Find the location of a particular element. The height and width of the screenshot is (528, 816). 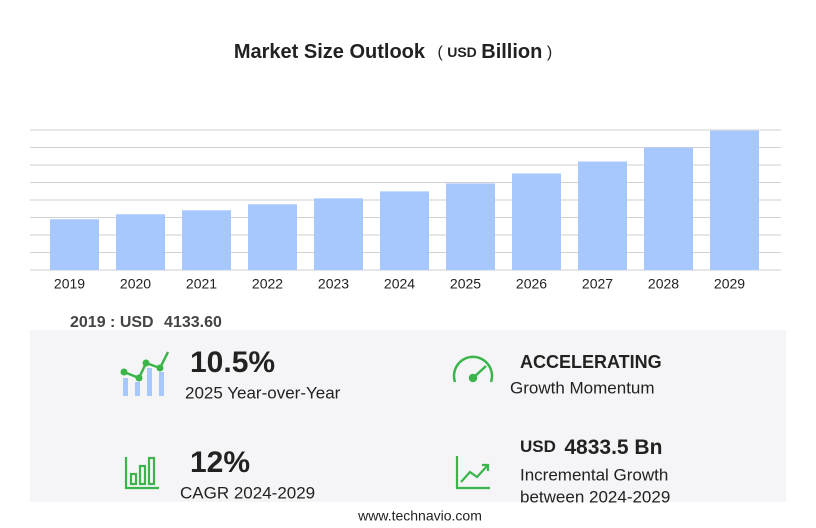

increment-icon is located at coordinates (472, 473).